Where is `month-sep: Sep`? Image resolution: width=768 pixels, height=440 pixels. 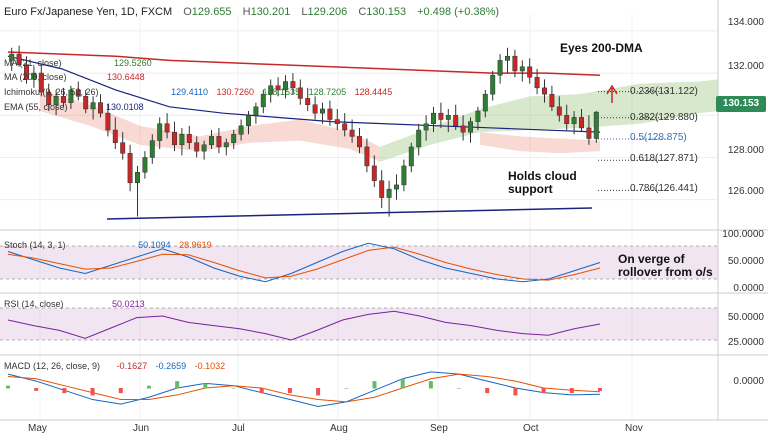
month-sep: Sep is located at coordinates (439, 428).